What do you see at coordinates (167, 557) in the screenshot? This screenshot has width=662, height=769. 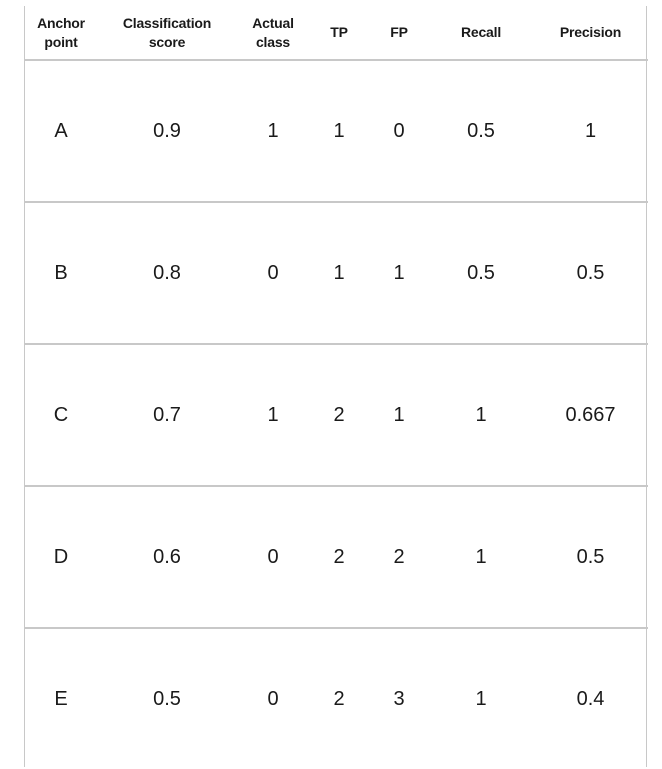 I see `cell-classification-score: 0.6` at bounding box center [167, 557].